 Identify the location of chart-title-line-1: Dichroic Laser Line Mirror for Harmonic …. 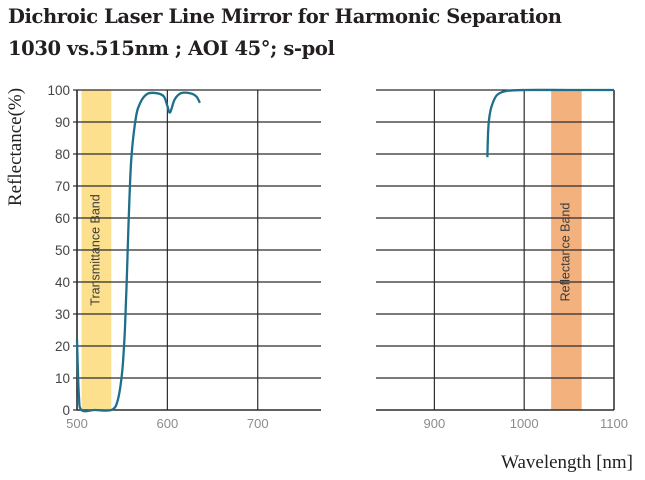
(285, 16).